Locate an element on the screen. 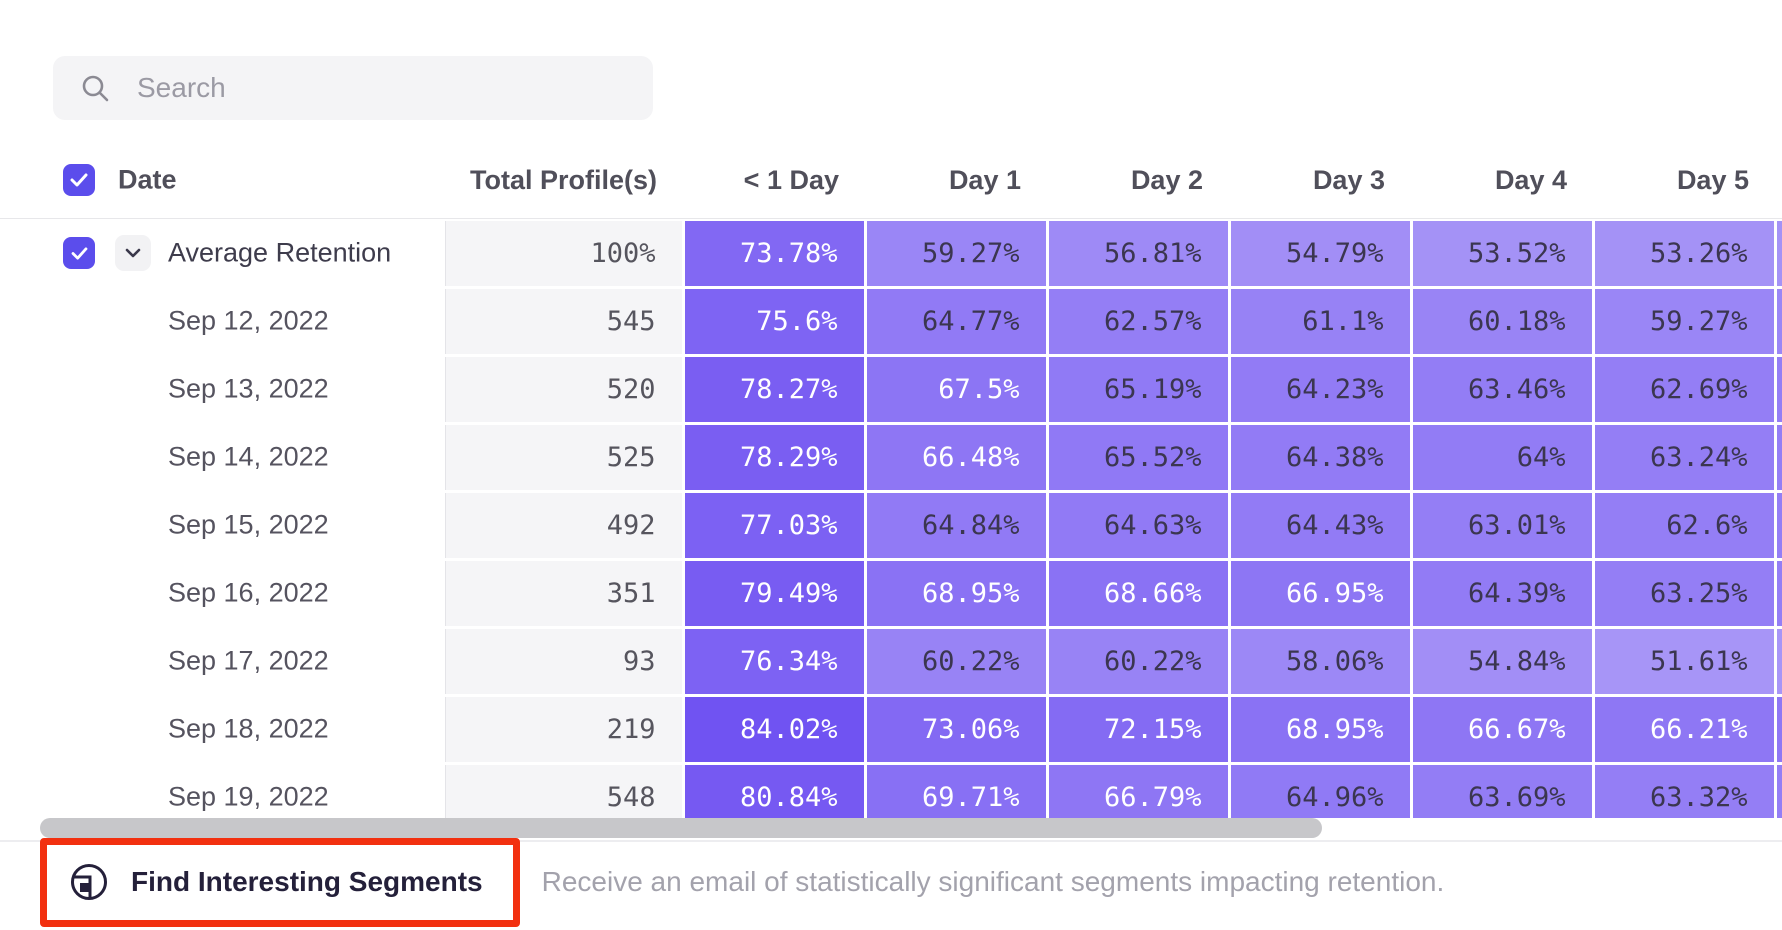 The width and height of the screenshot is (1782, 930). chevron-down-icon is located at coordinates (133, 253).